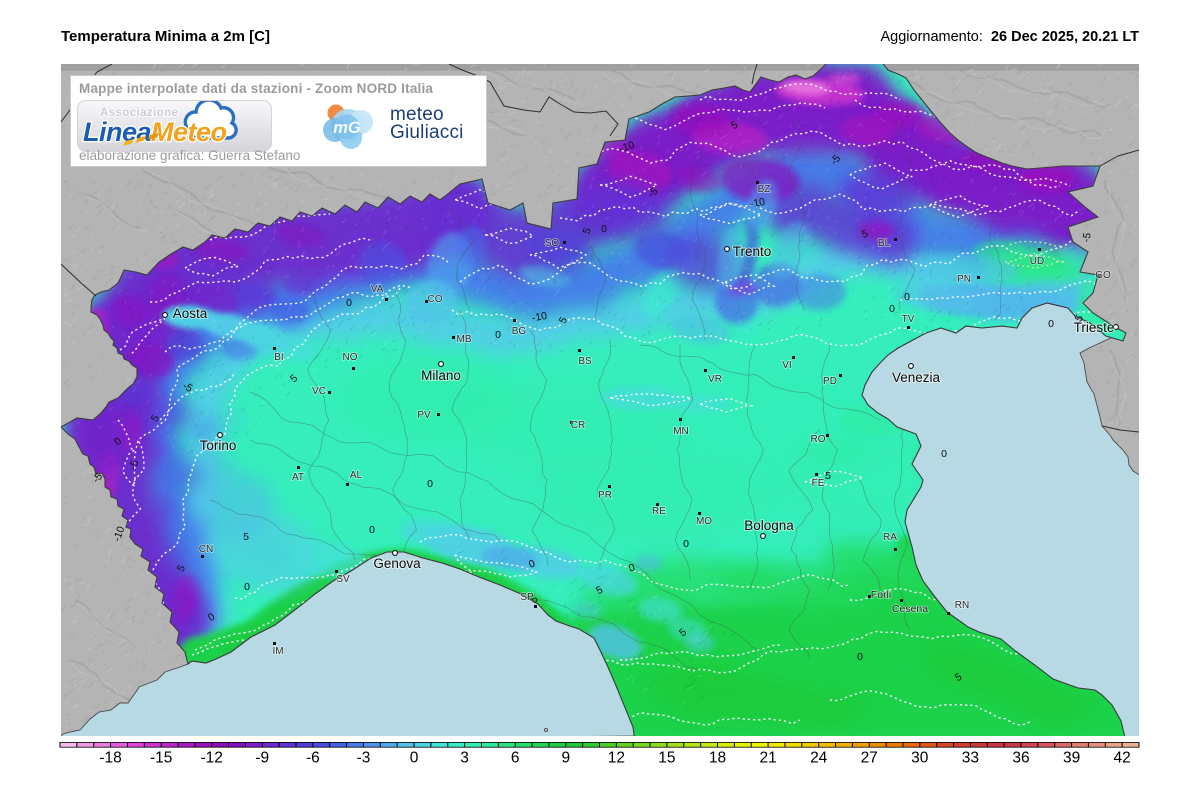 The image size is (1200, 790). I want to click on svg-text: 15, so click(666, 758).